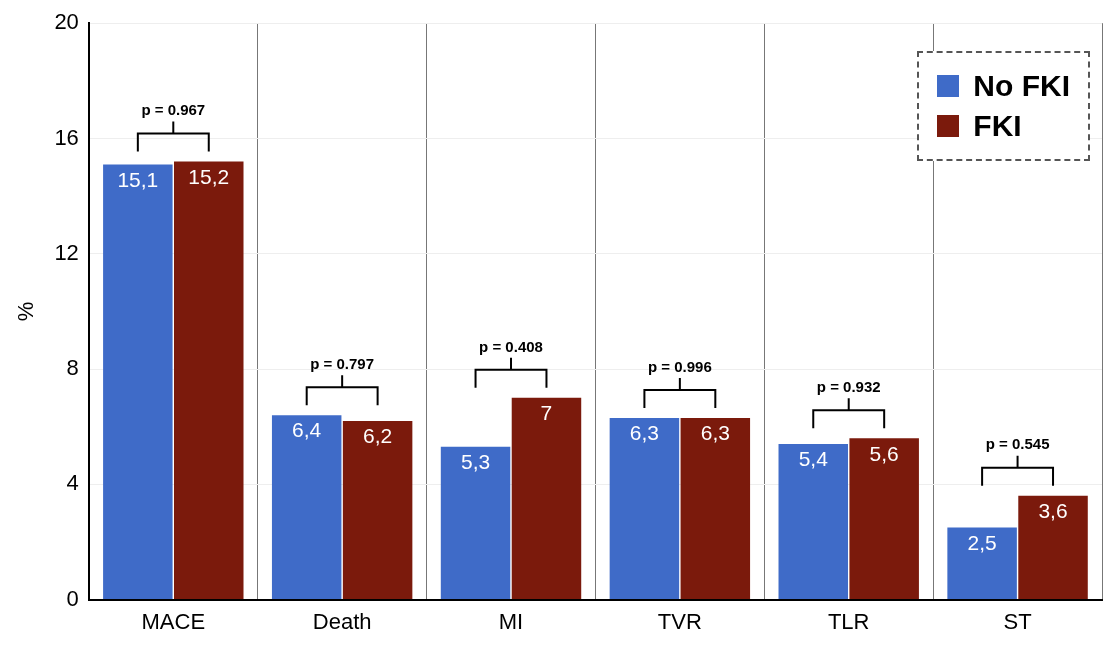 Image resolution: width=1110 pixels, height=654 pixels. What do you see at coordinates (546, 413) in the screenshot?
I see `data-label: 7` at bounding box center [546, 413].